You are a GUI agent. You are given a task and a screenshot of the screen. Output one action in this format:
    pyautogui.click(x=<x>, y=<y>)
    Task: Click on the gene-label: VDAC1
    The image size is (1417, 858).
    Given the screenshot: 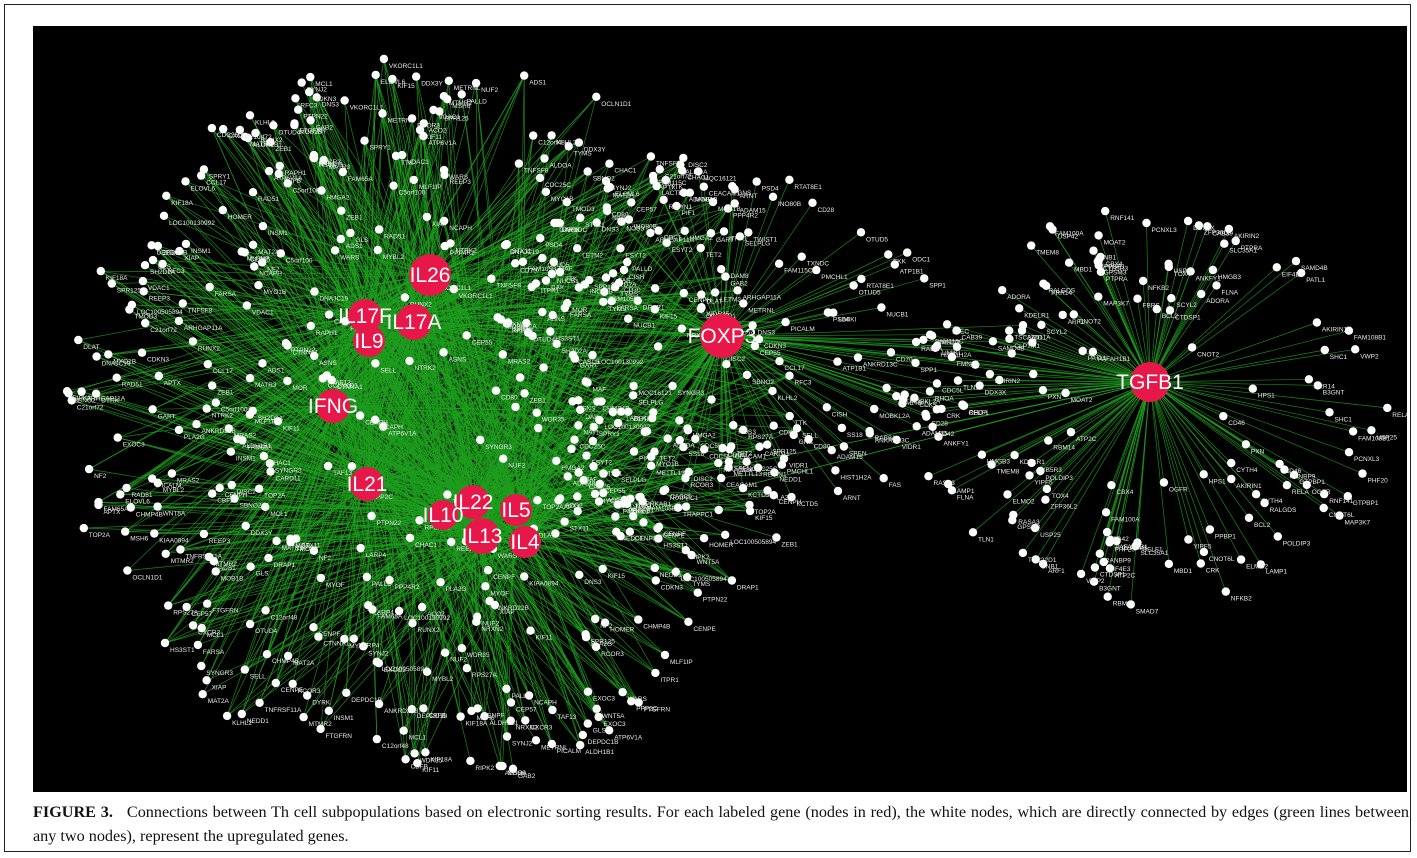 What is the action you would take?
    pyautogui.click(x=263, y=313)
    